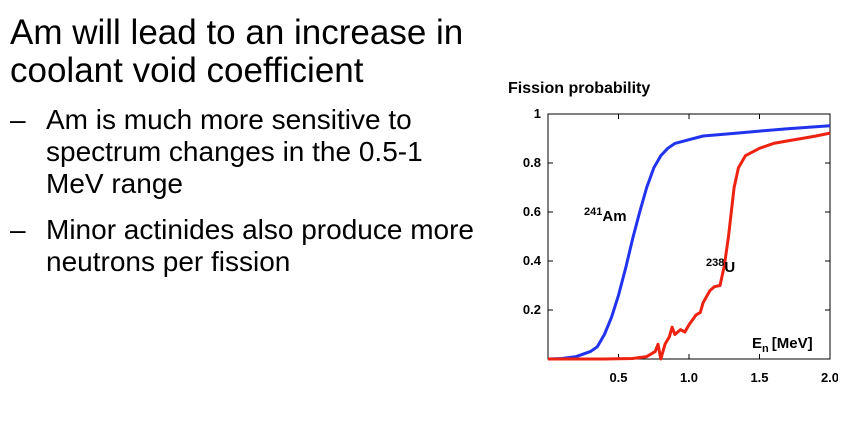  I want to click on y-tick-label: 0.6, so click(532, 211).